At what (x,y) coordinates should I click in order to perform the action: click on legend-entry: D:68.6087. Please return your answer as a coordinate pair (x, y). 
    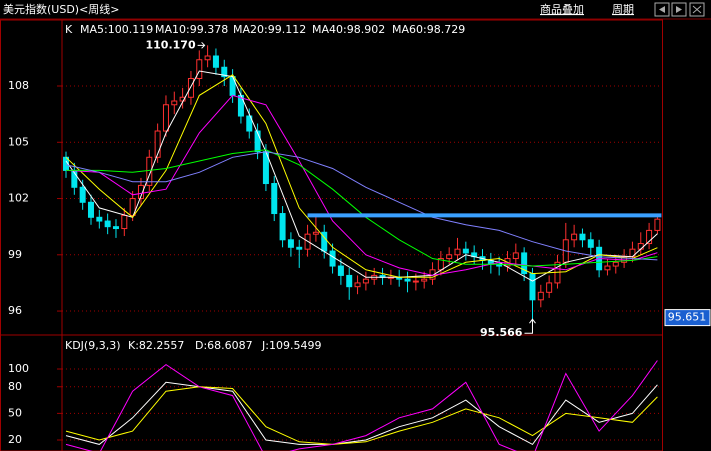
    Looking at the image, I should click on (224, 345).